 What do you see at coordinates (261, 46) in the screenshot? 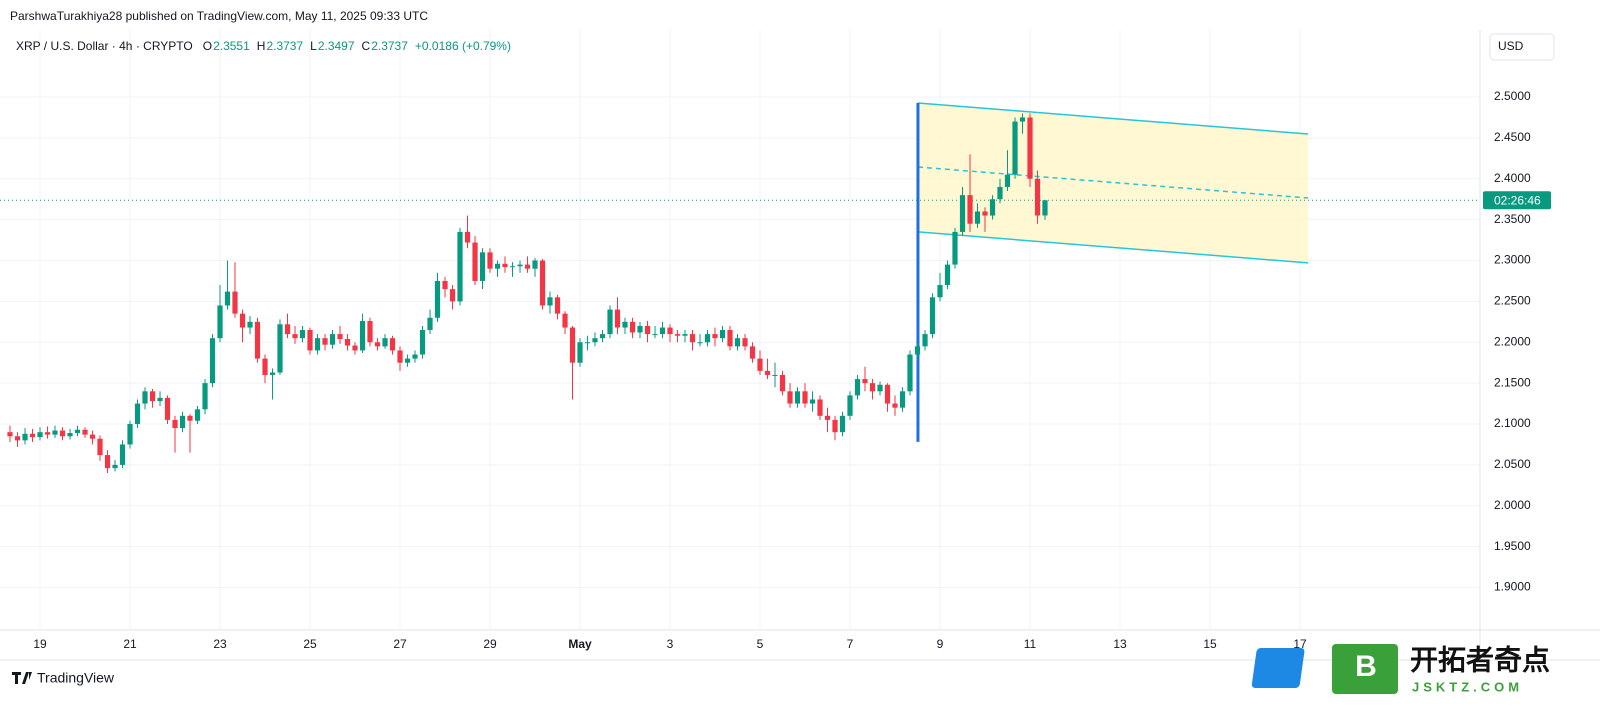
I see `legend-field: H` at bounding box center [261, 46].